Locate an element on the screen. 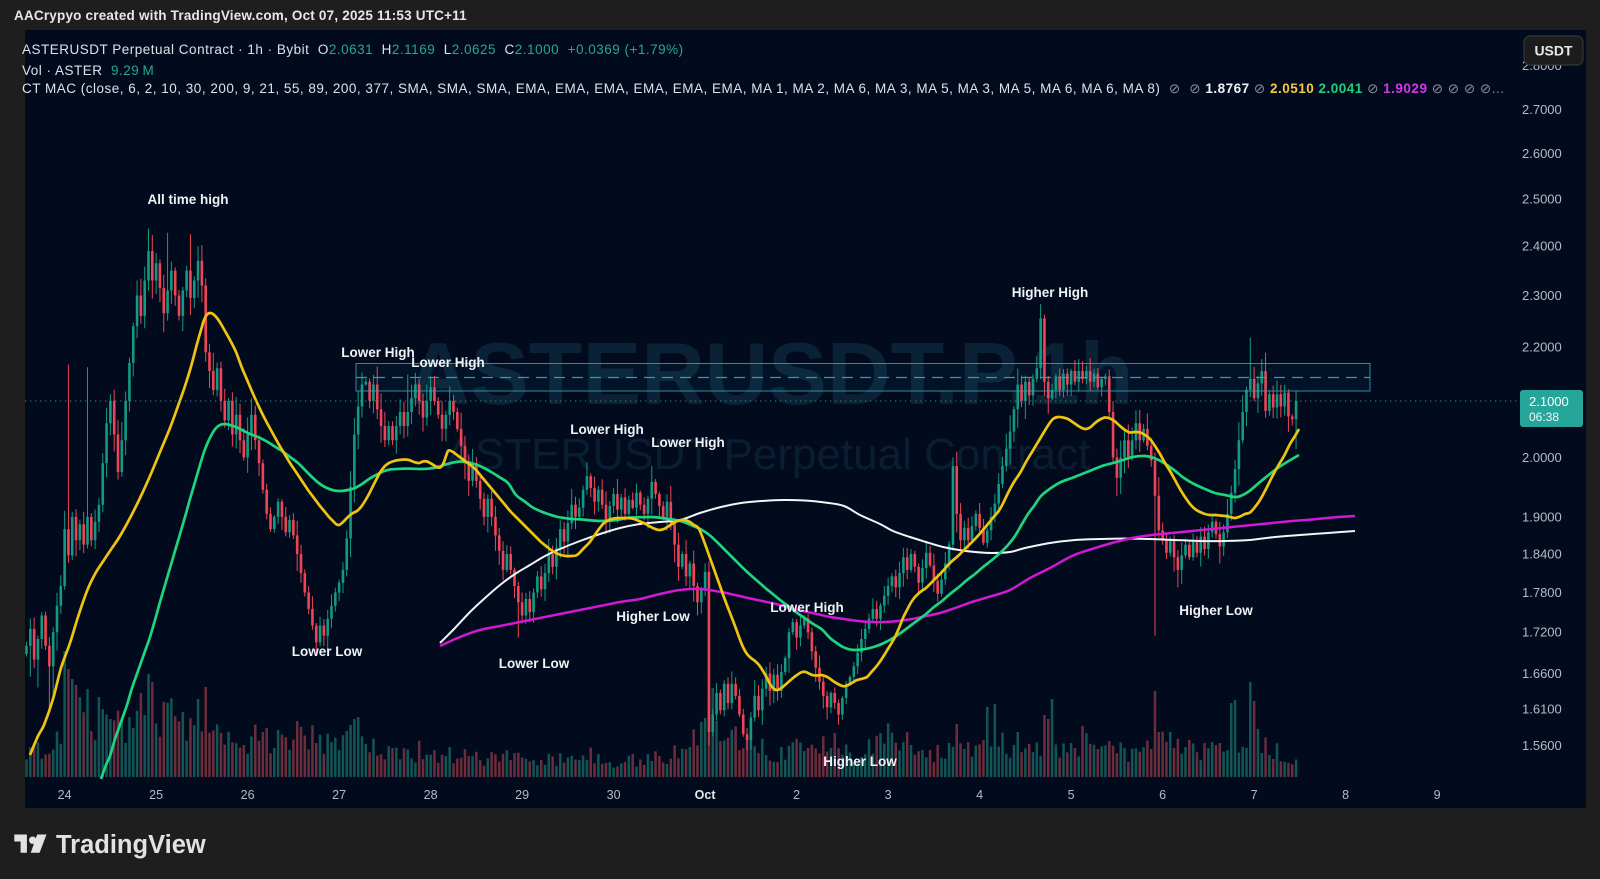  svg-text: 06:38 is located at coordinates (1544, 417).